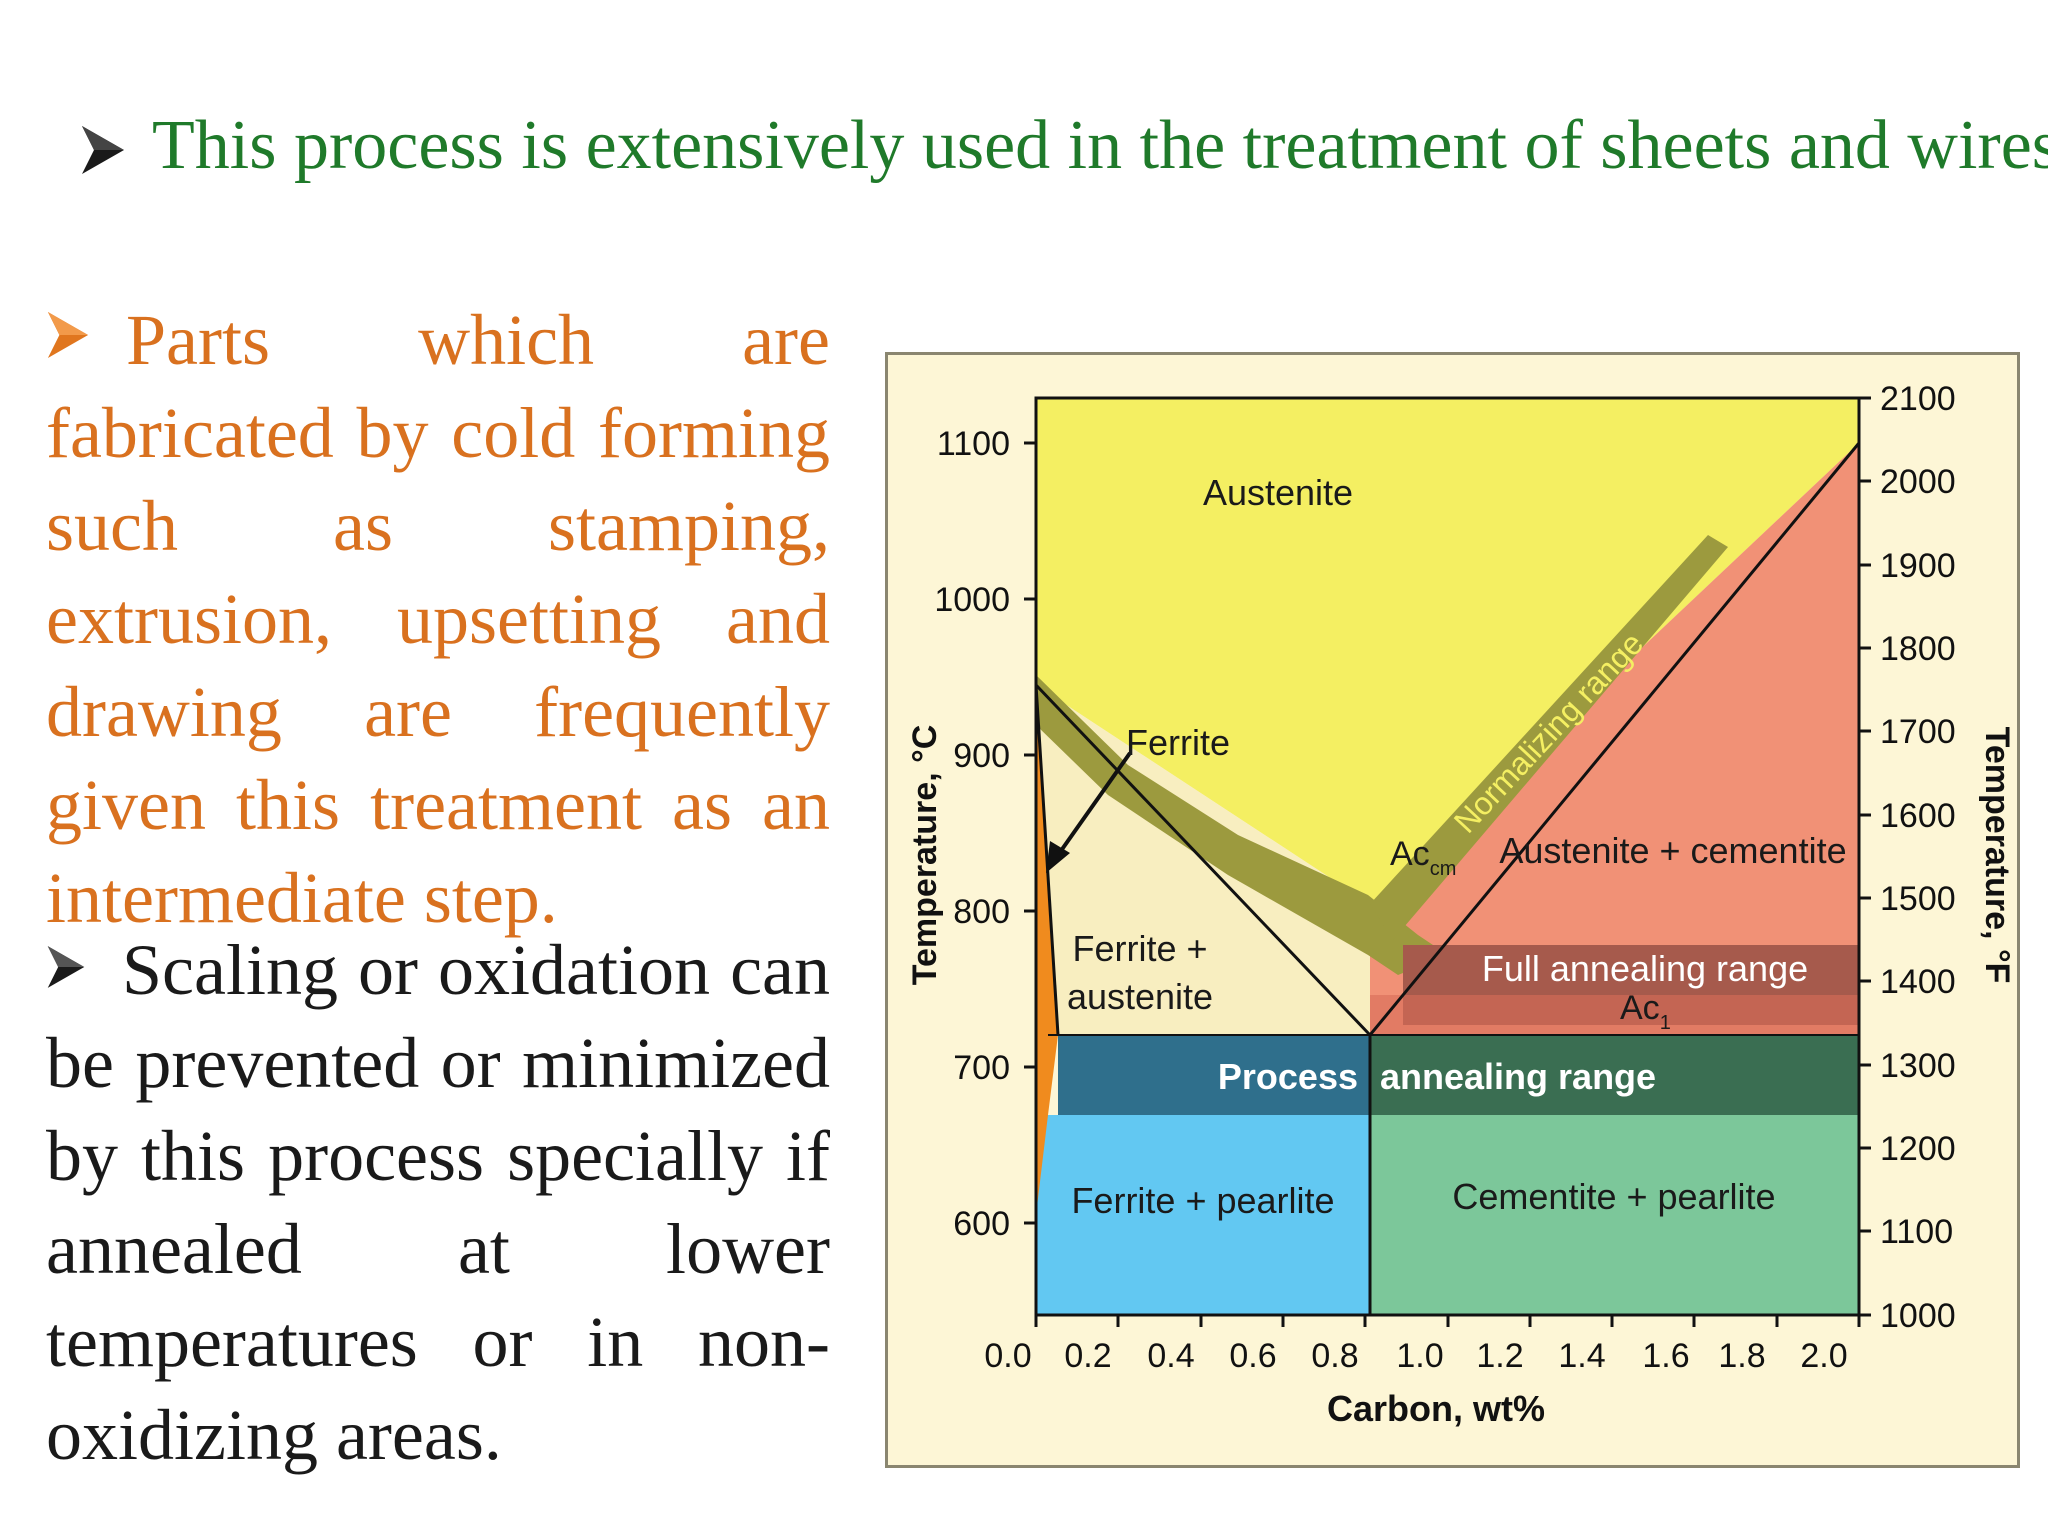 This screenshot has height=1536, width=2048. I want to click on ac3-line, so click(1203, 860).